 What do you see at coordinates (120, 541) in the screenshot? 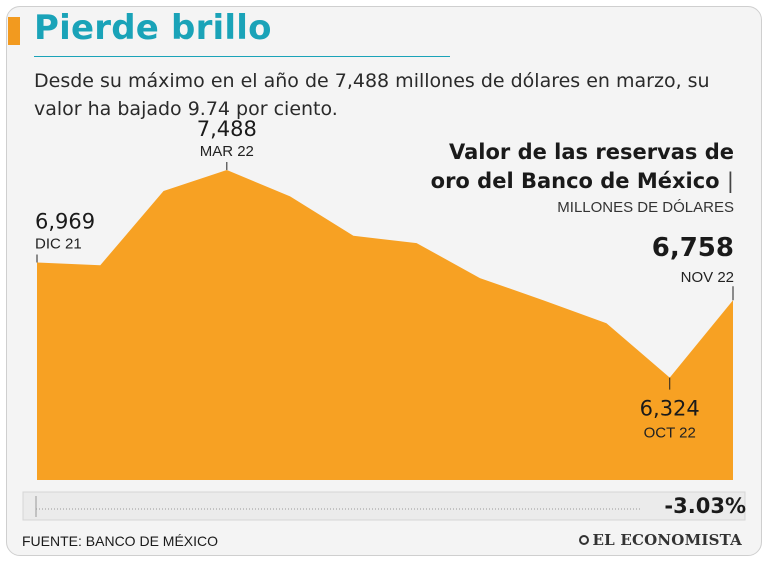
I see `source-note: FUENTE: BANCO DE MÉXICO` at bounding box center [120, 541].